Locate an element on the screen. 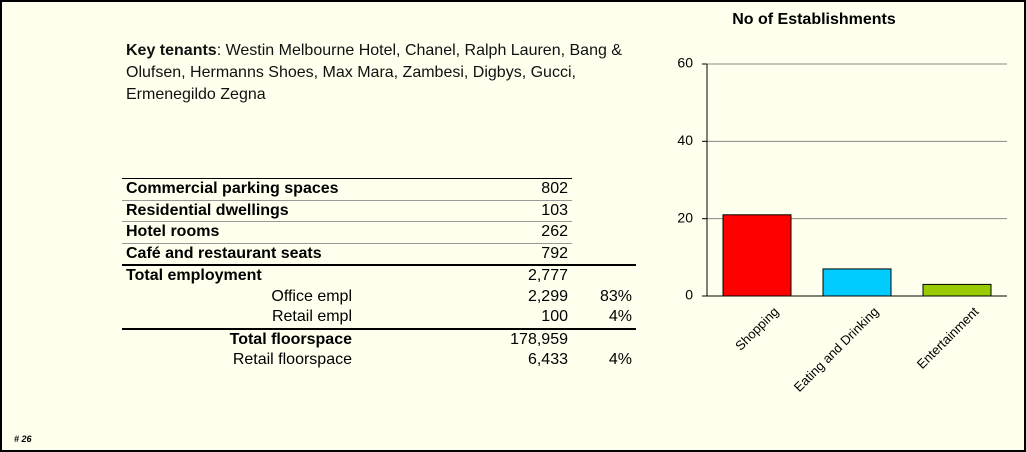  y-tick-label: 20 is located at coordinates (685, 217).